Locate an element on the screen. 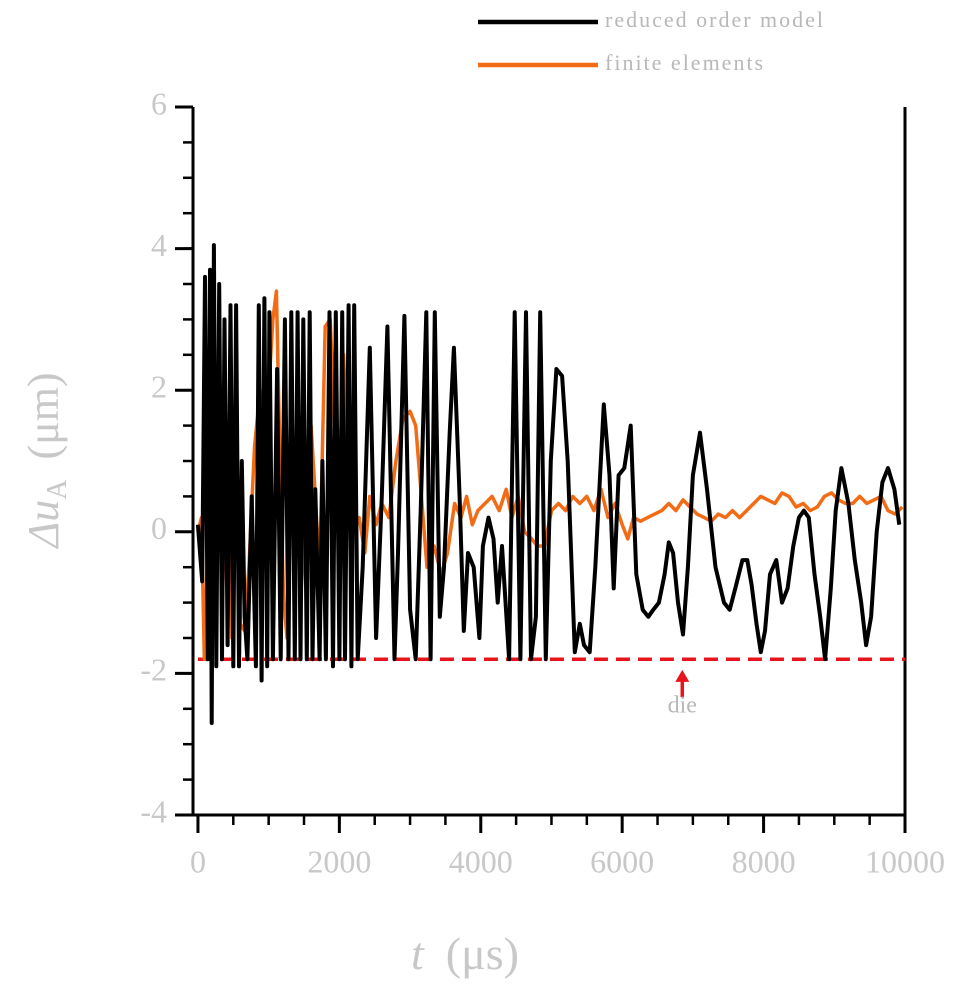  x-label-main: t is located at coordinates (418, 953).